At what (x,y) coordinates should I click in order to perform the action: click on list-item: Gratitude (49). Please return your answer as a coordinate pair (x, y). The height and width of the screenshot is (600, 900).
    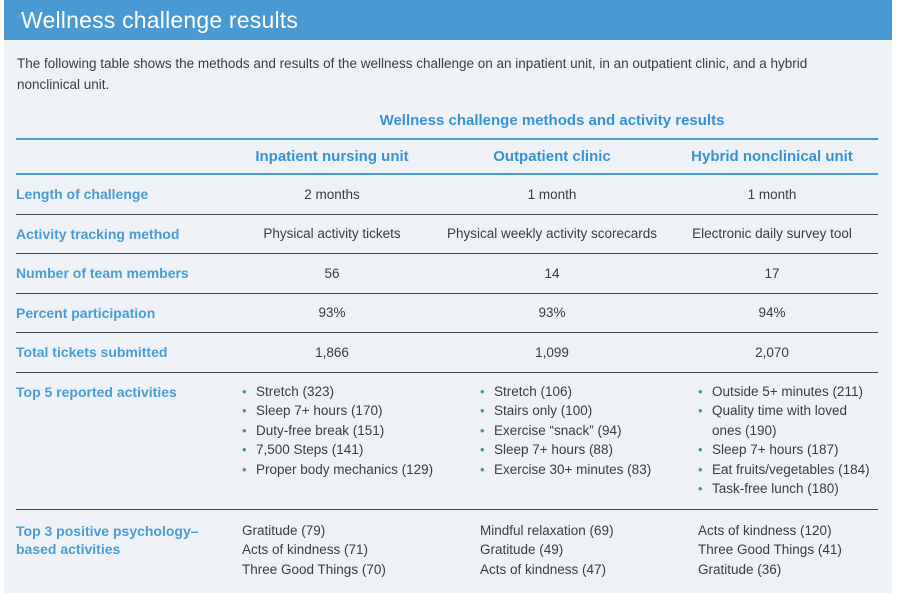
    Looking at the image, I should click on (522, 549).